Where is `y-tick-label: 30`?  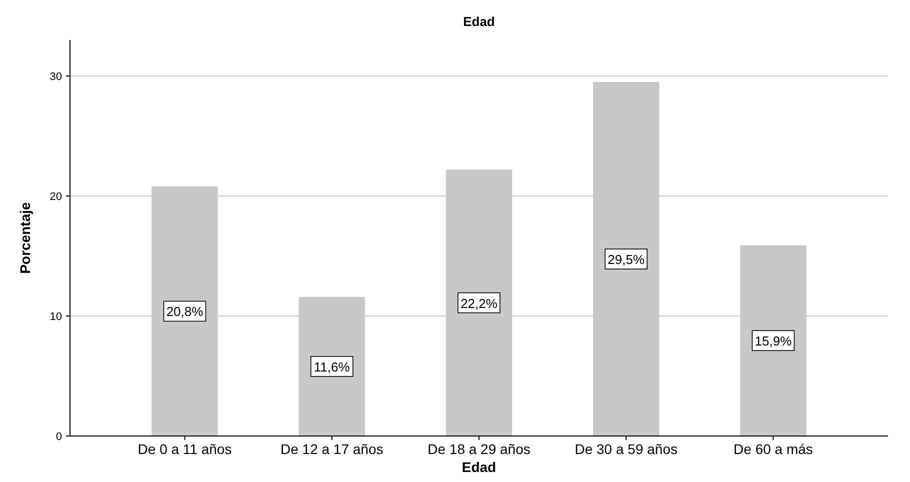 y-tick-label: 30 is located at coordinates (56, 77).